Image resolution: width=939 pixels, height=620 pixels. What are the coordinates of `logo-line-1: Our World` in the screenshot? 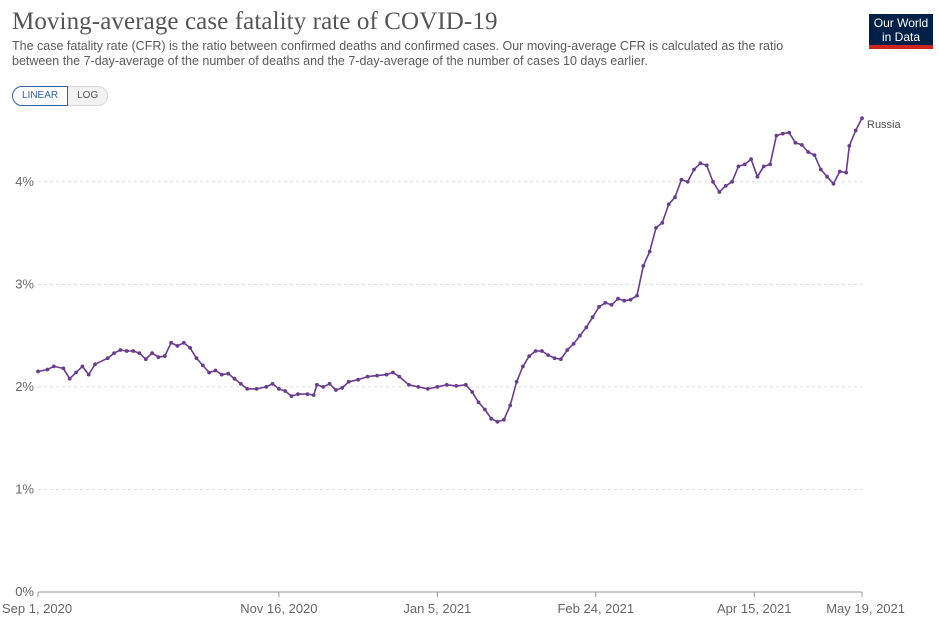 It's located at (901, 23).